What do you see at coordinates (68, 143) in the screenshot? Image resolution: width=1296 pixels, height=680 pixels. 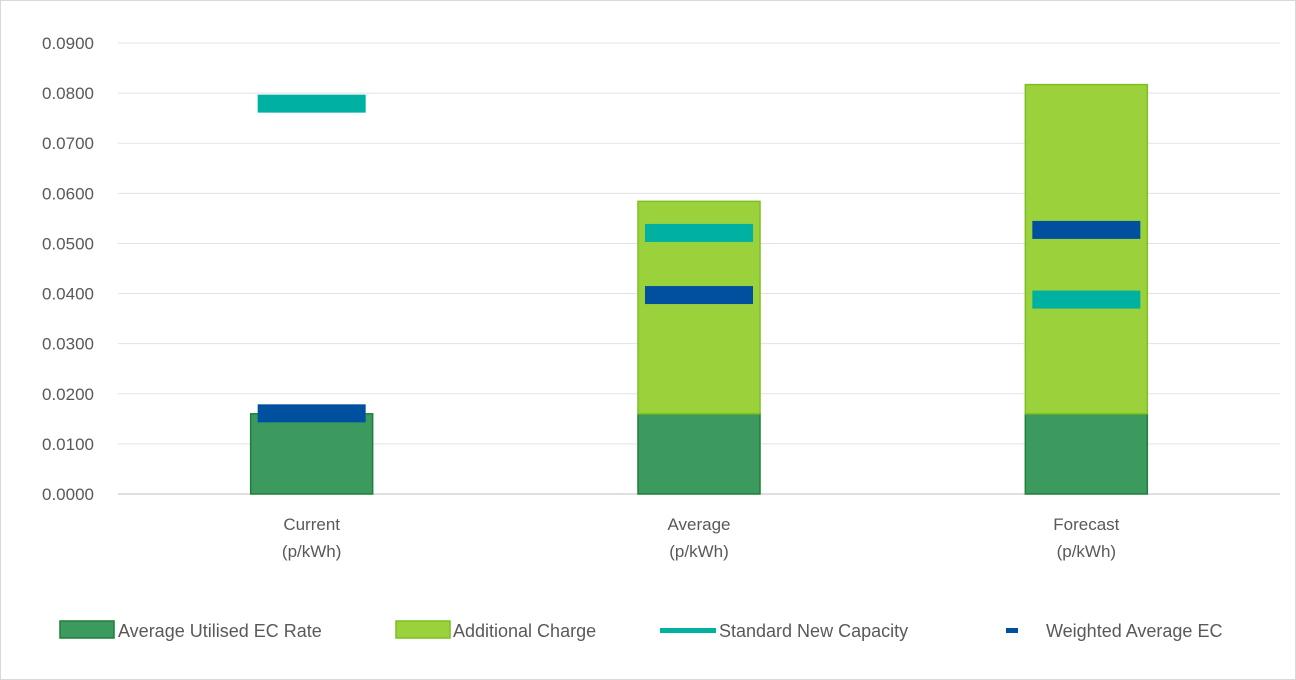 I see `y-tick-label: 0.0700` at bounding box center [68, 143].